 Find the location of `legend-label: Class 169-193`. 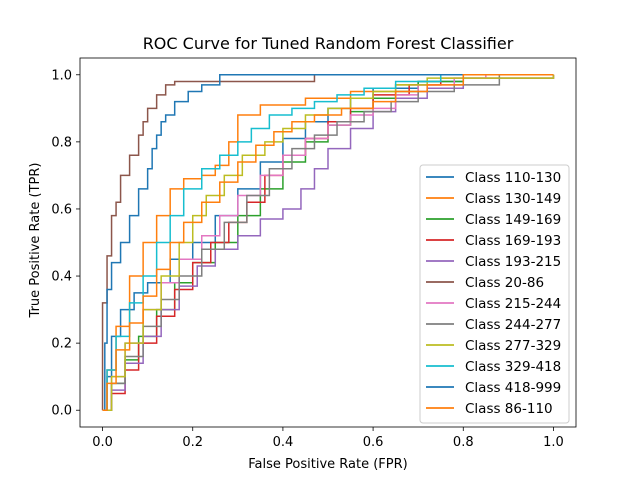

legend-label: Class 169-193 is located at coordinates (513, 241).